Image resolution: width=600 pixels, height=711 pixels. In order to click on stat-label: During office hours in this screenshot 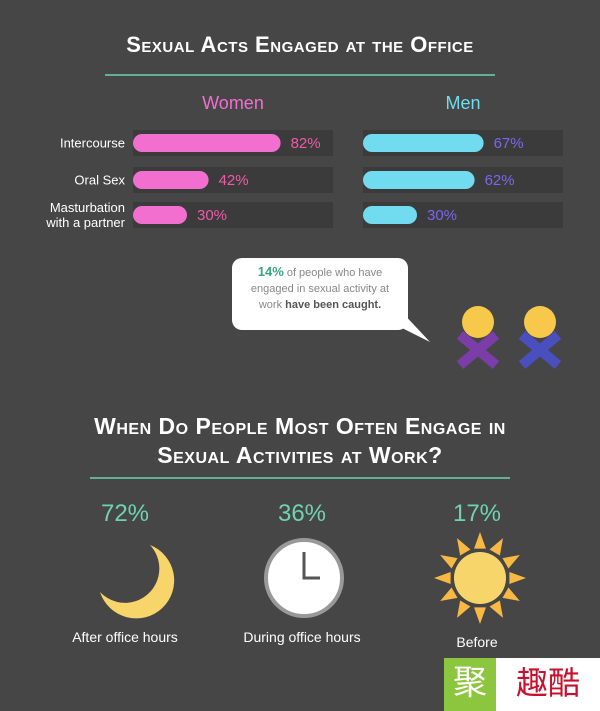, I will do `click(302, 637)`.